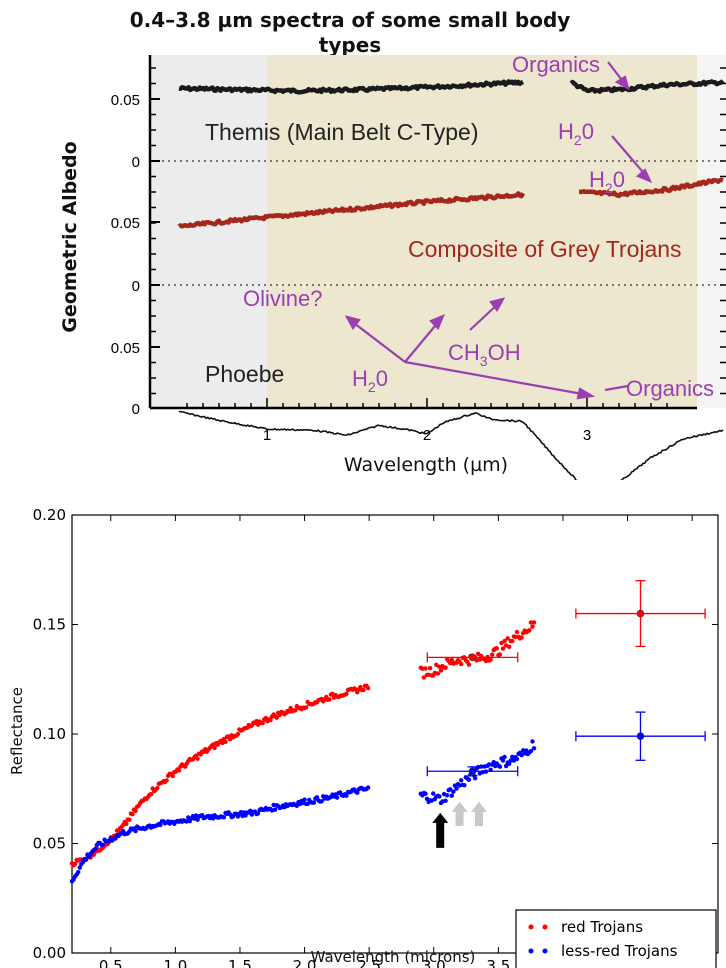  Describe the element at coordinates (616, 388) in the screenshot. I see `organics-bot-arrow` at that location.